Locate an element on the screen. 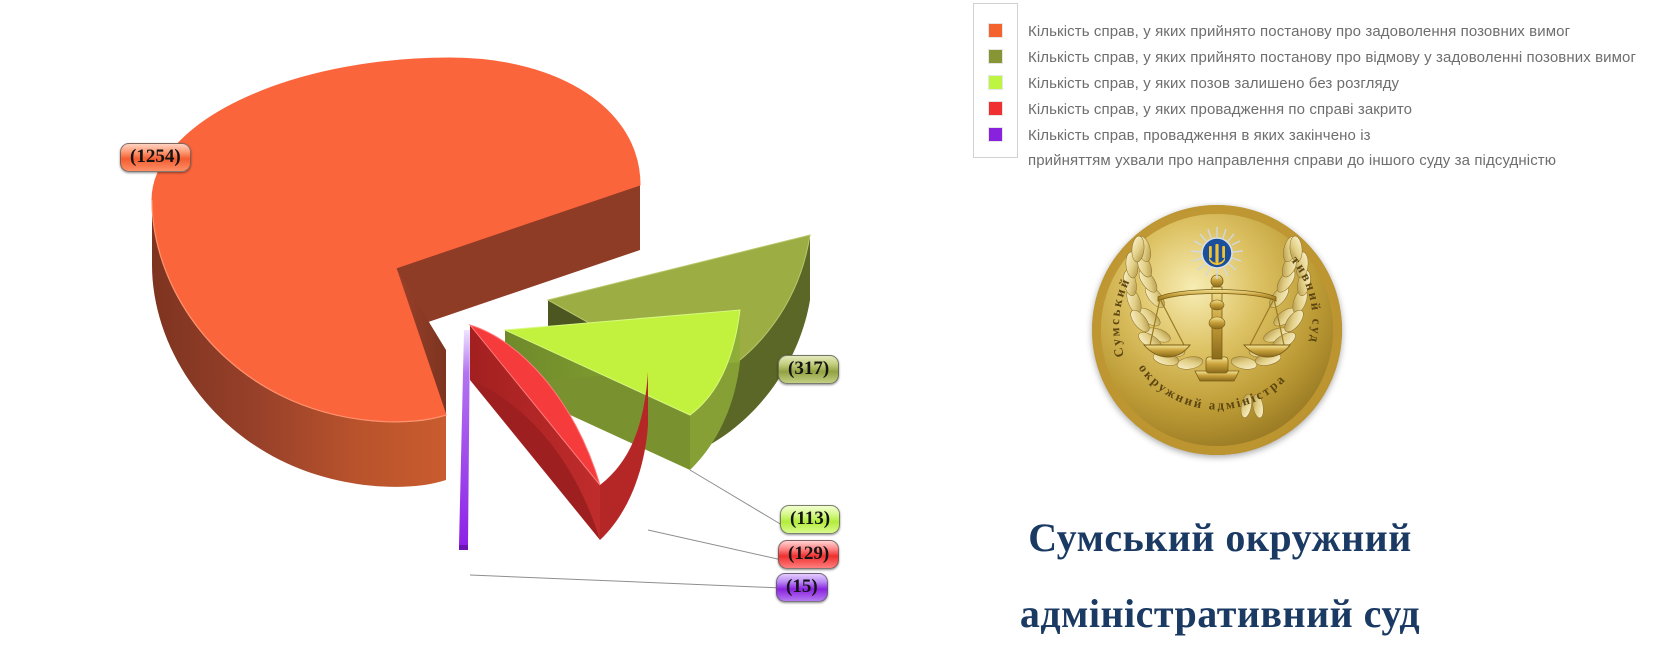 The image size is (1673, 665). pie-label-red: (129) is located at coordinates (809, 554).